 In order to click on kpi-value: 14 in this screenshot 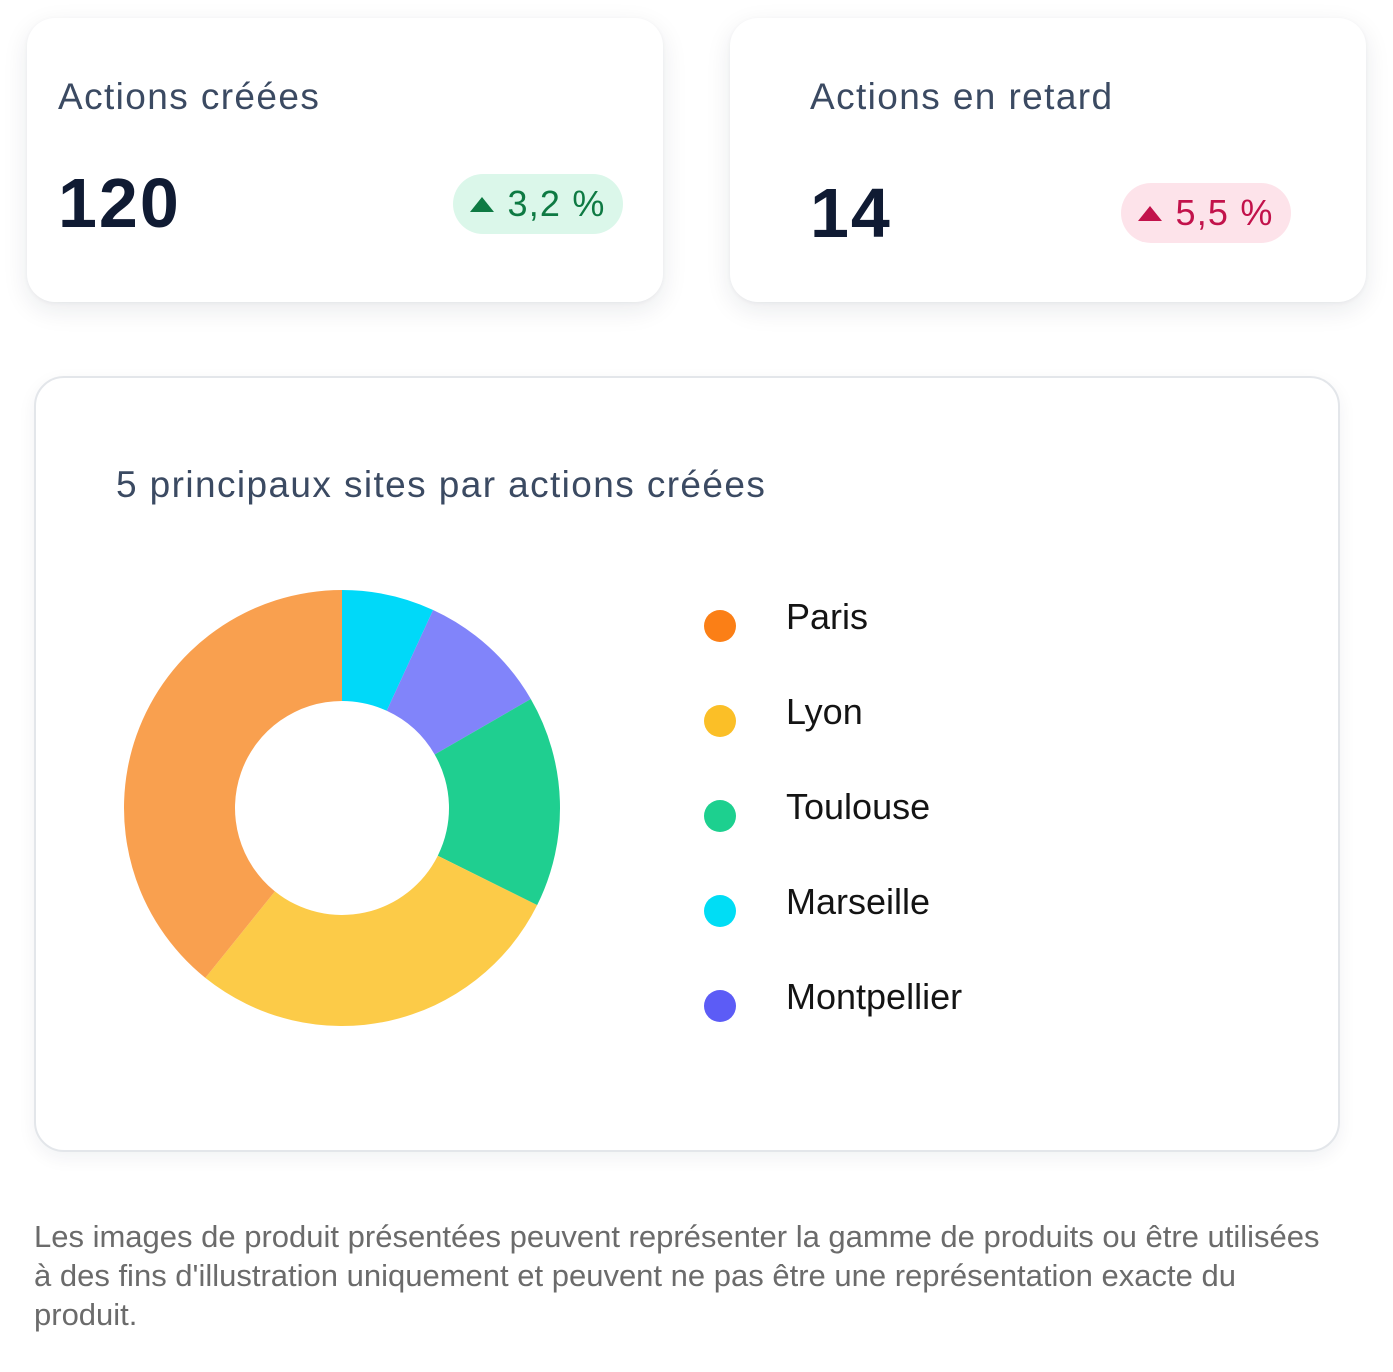, I will do `click(851, 213)`.